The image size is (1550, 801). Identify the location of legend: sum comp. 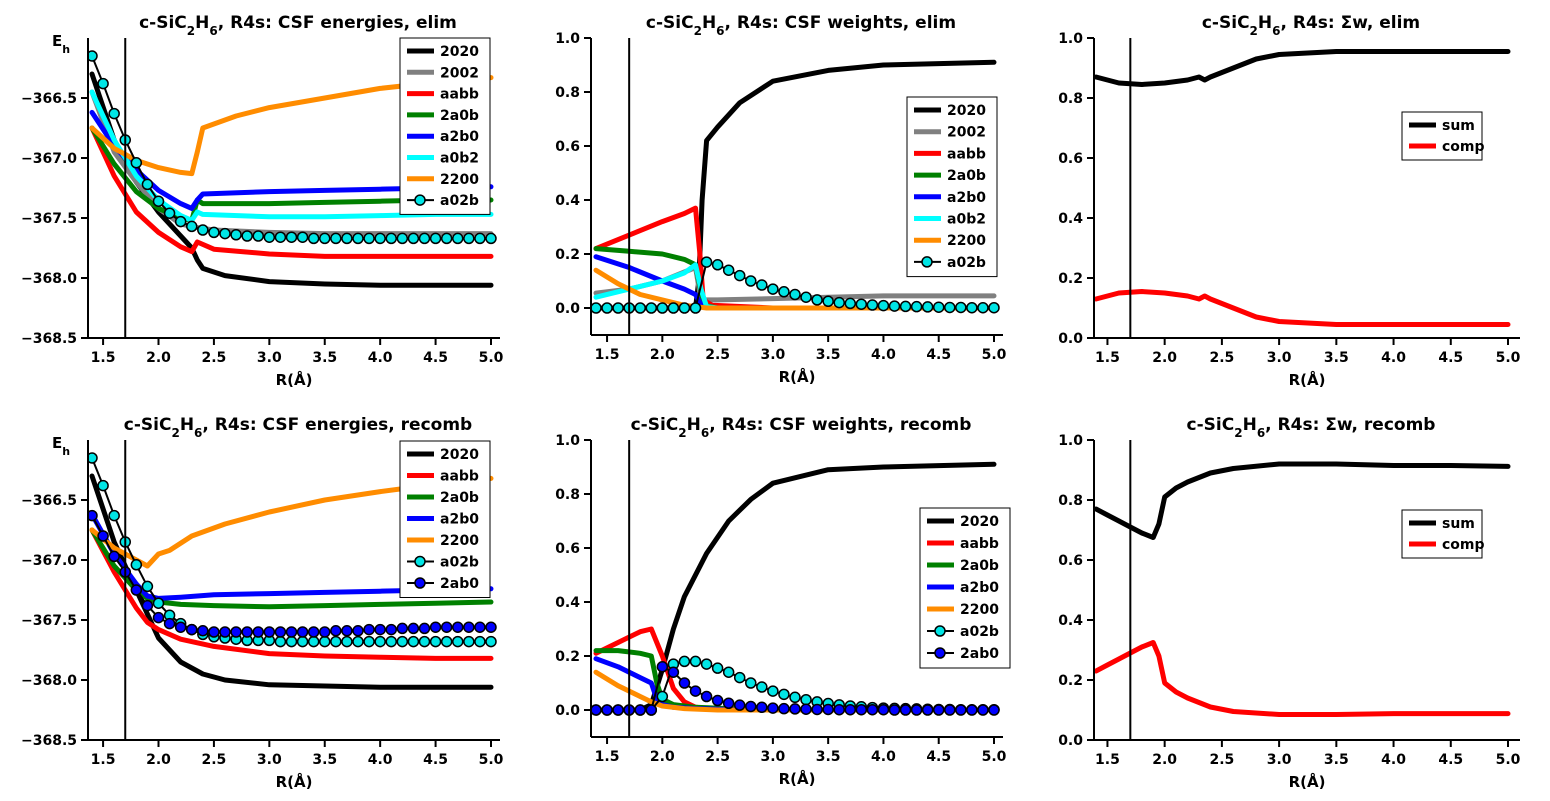
(1443, 136).